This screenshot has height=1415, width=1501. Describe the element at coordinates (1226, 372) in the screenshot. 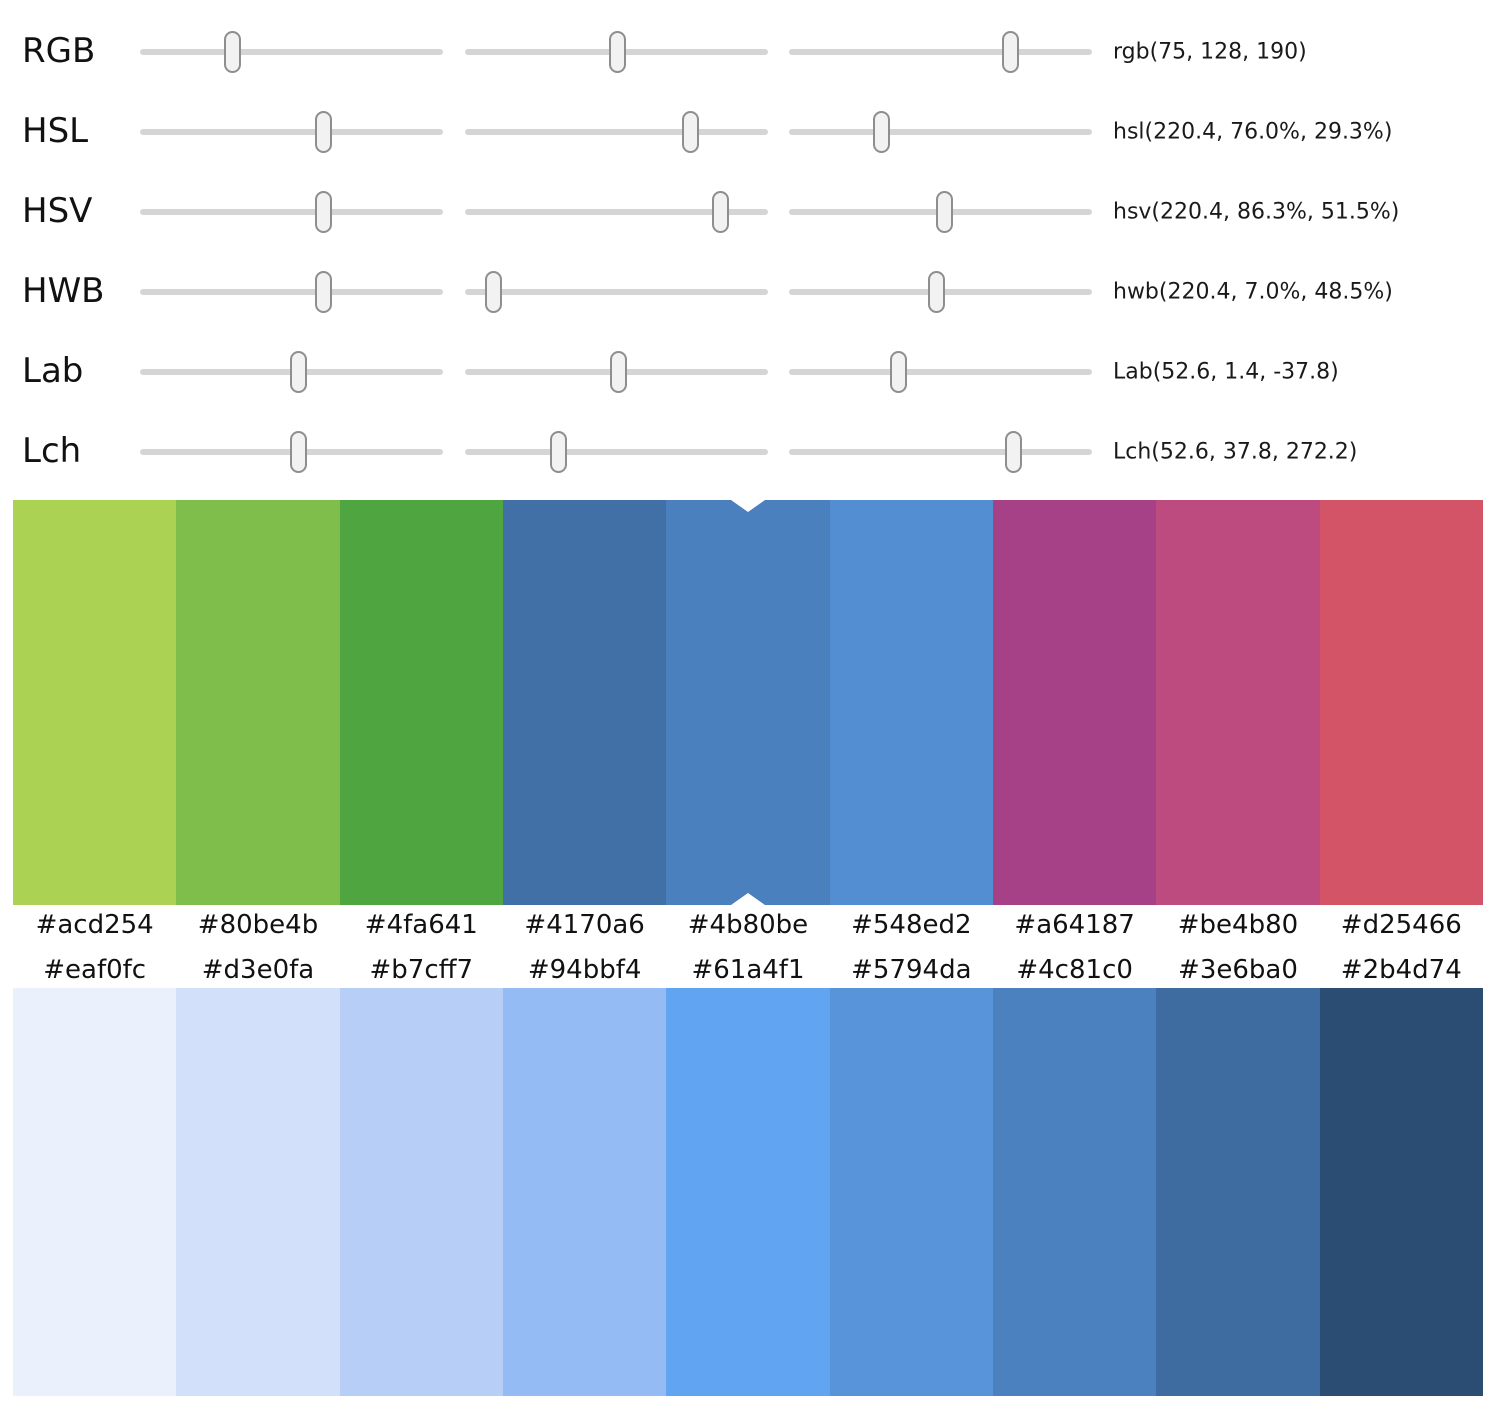

I see `lab-value-label: Lab(52.6, 1.4, -37.8)` at that location.